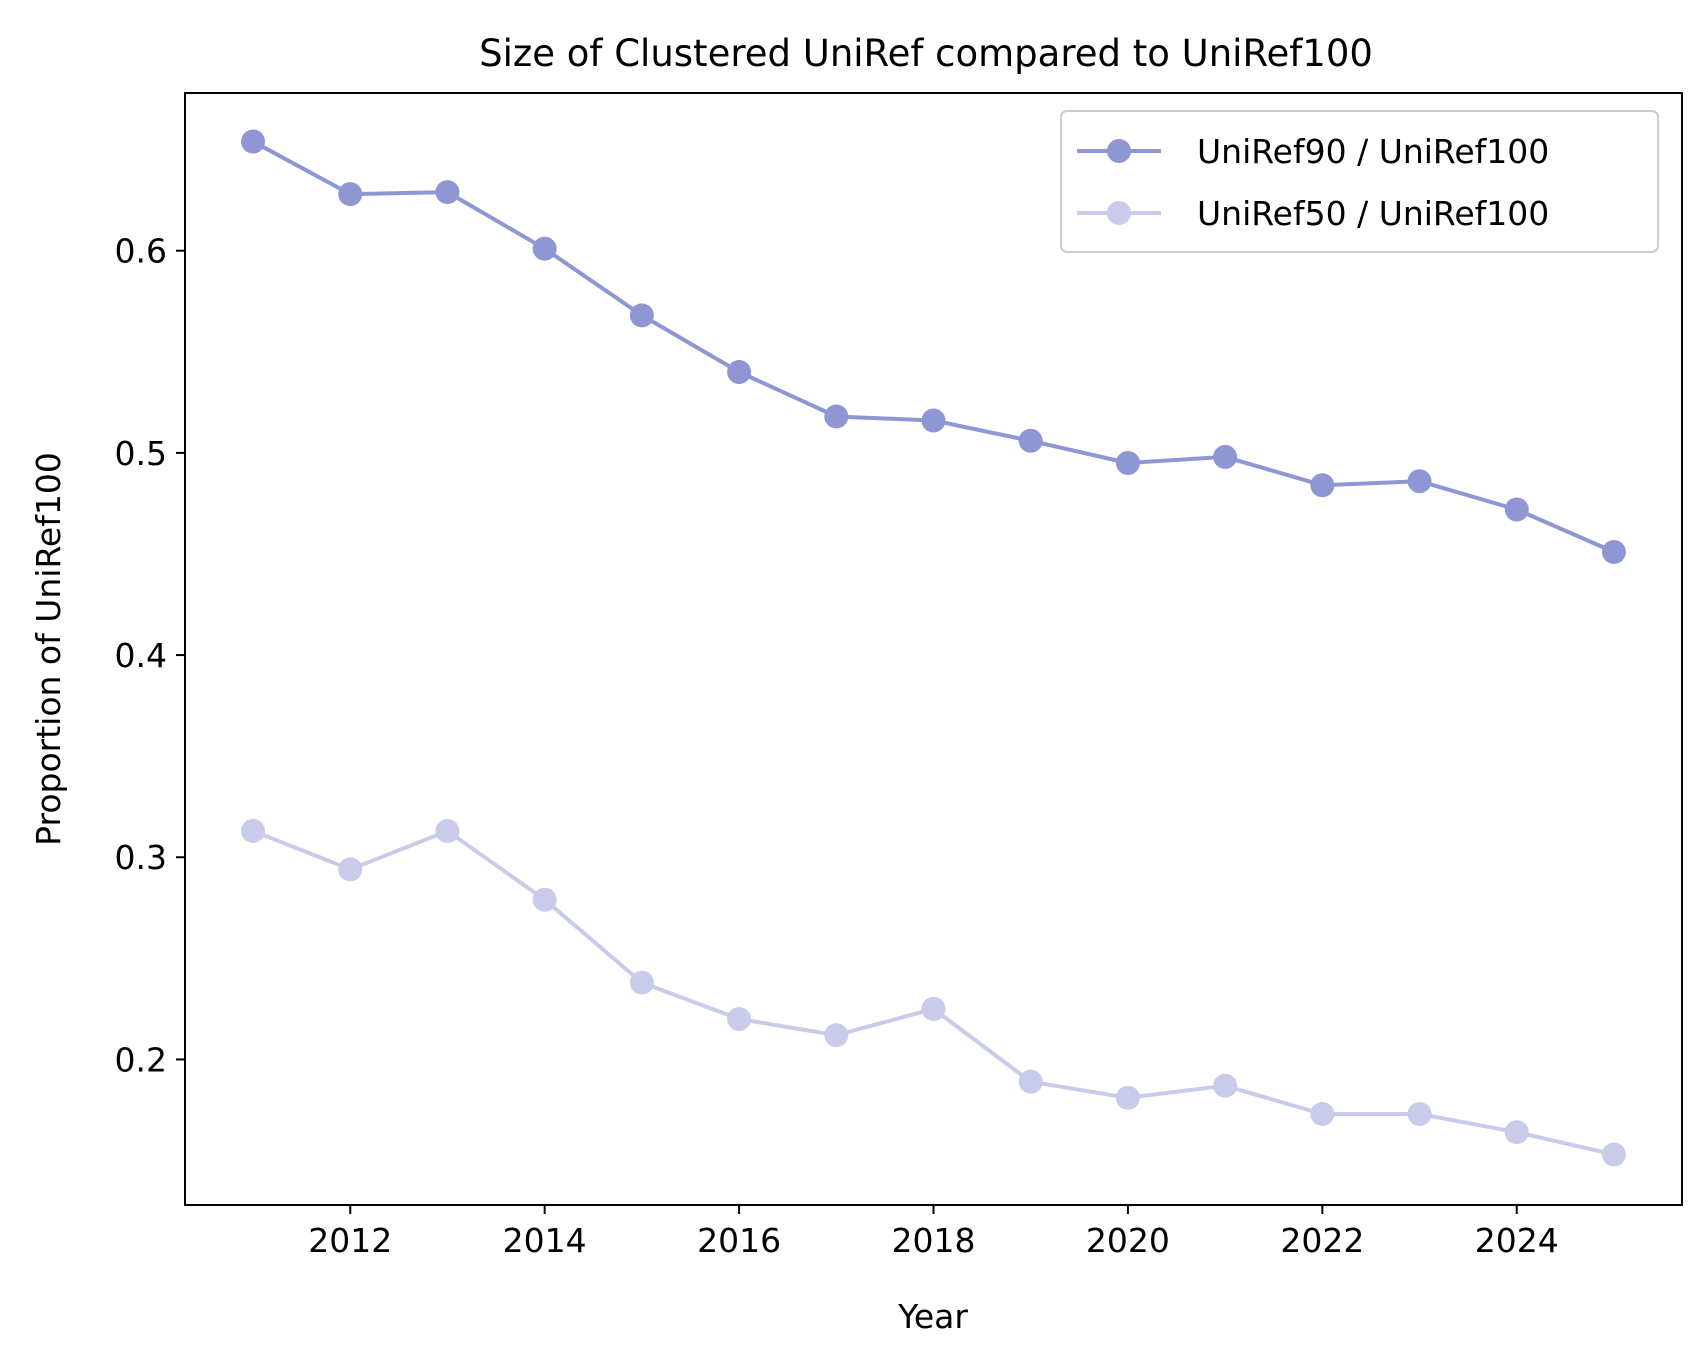 This screenshot has width=1702, height=1361. I want to click on y-tick-label: 0.3, so click(141, 857).